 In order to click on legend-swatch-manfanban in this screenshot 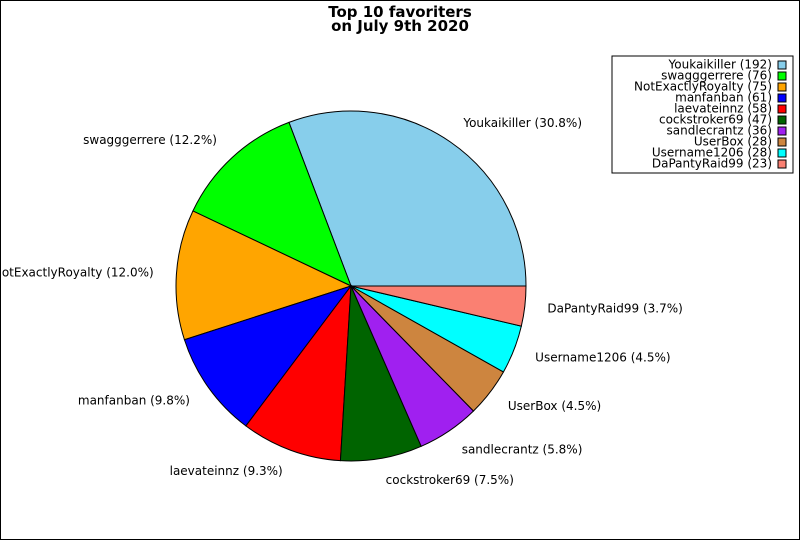, I will do `click(782, 98)`.